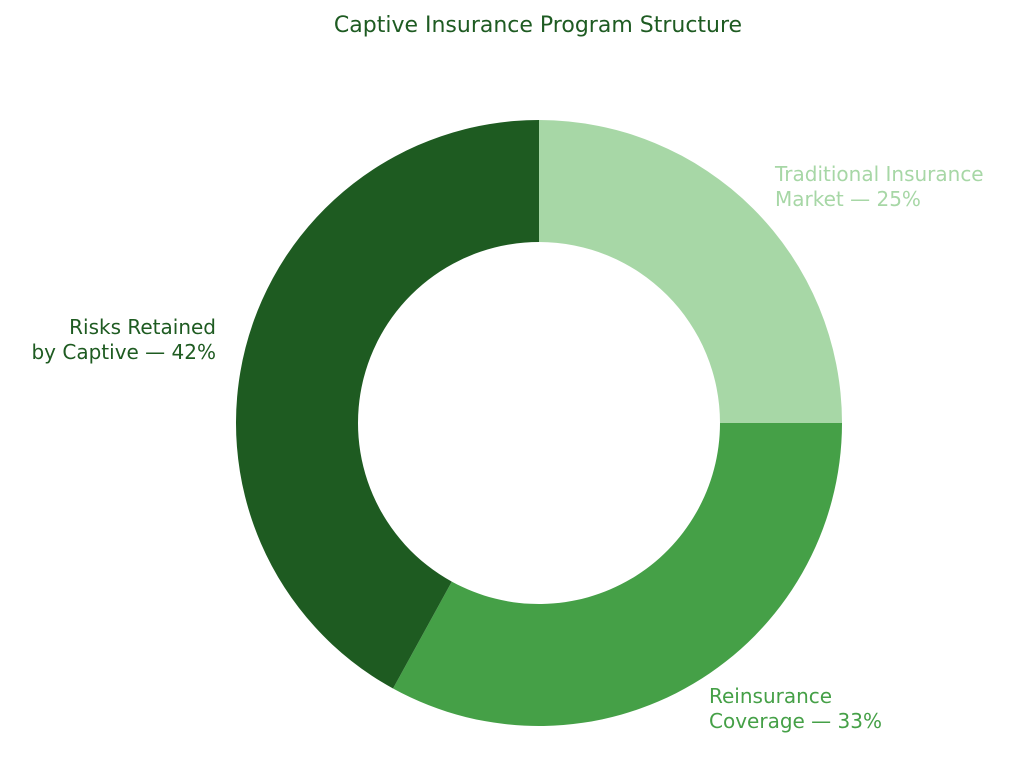 Image resolution: width=1017 pixels, height=768 pixels. Describe the element at coordinates (848, 199) in the screenshot. I see `label-line: Market — 25%` at that location.